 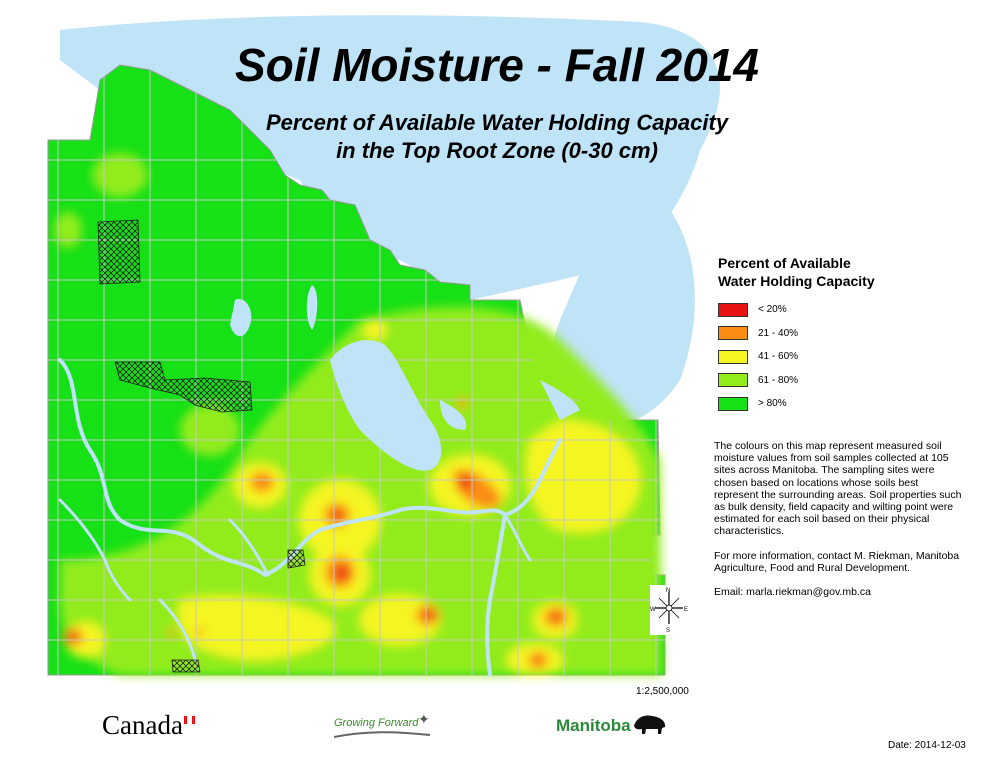 What do you see at coordinates (686, 610) in the screenshot?
I see `compass-e: E` at bounding box center [686, 610].